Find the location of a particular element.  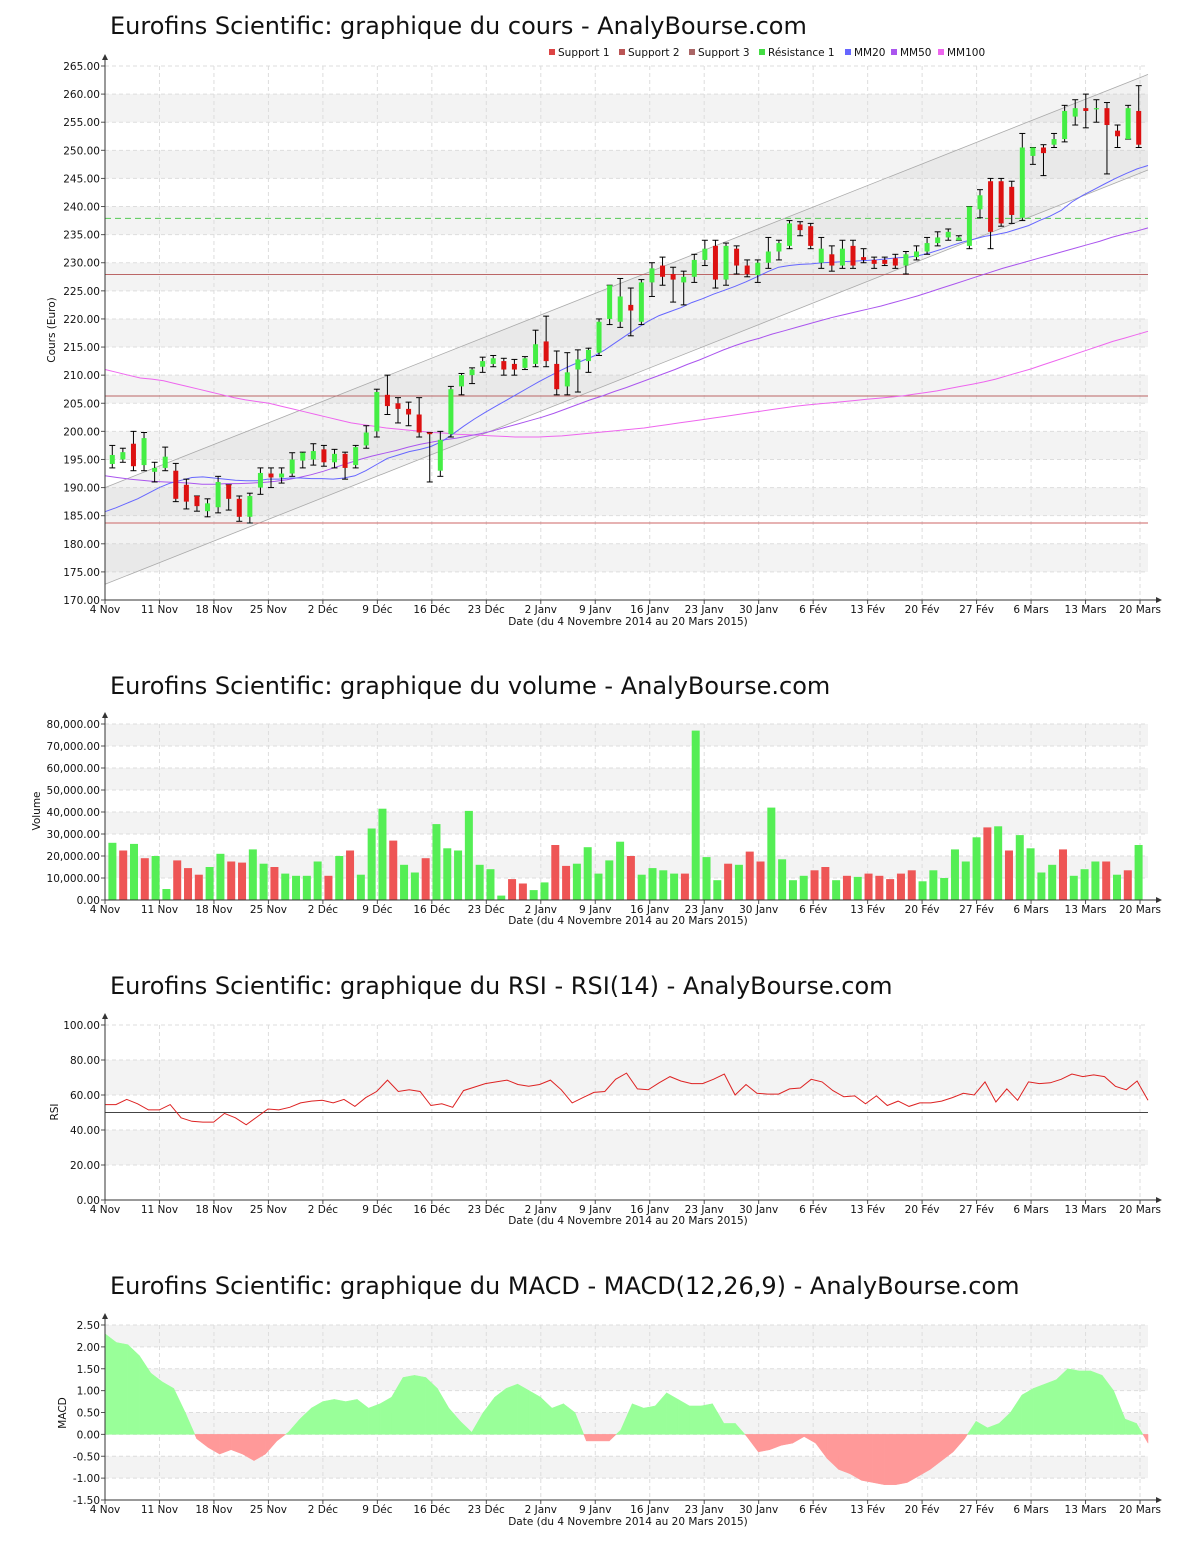

y-tick-label: 240.00 is located at coordinates (81, 208).